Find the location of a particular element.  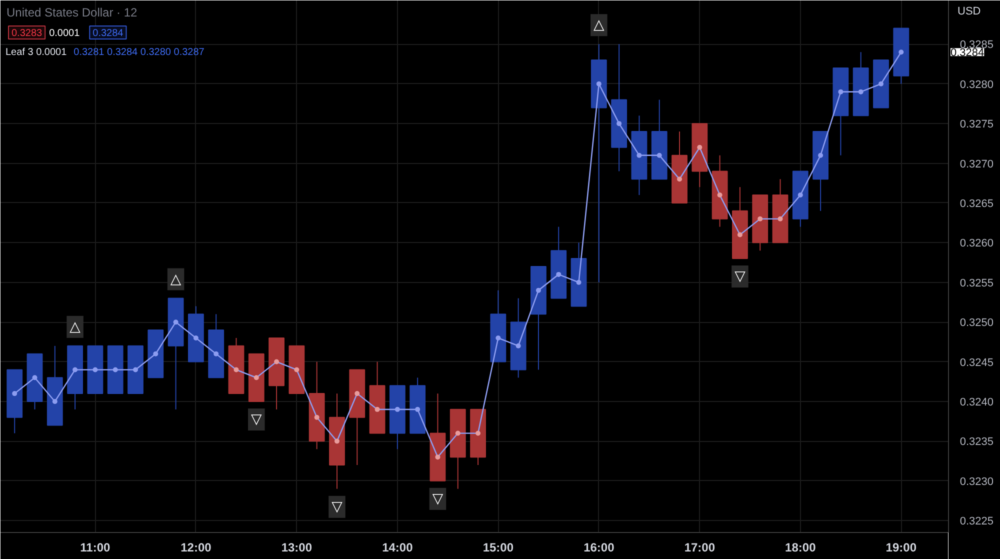

annotation: Leaf 3 0.0001 is located at coordinates (37, 52).